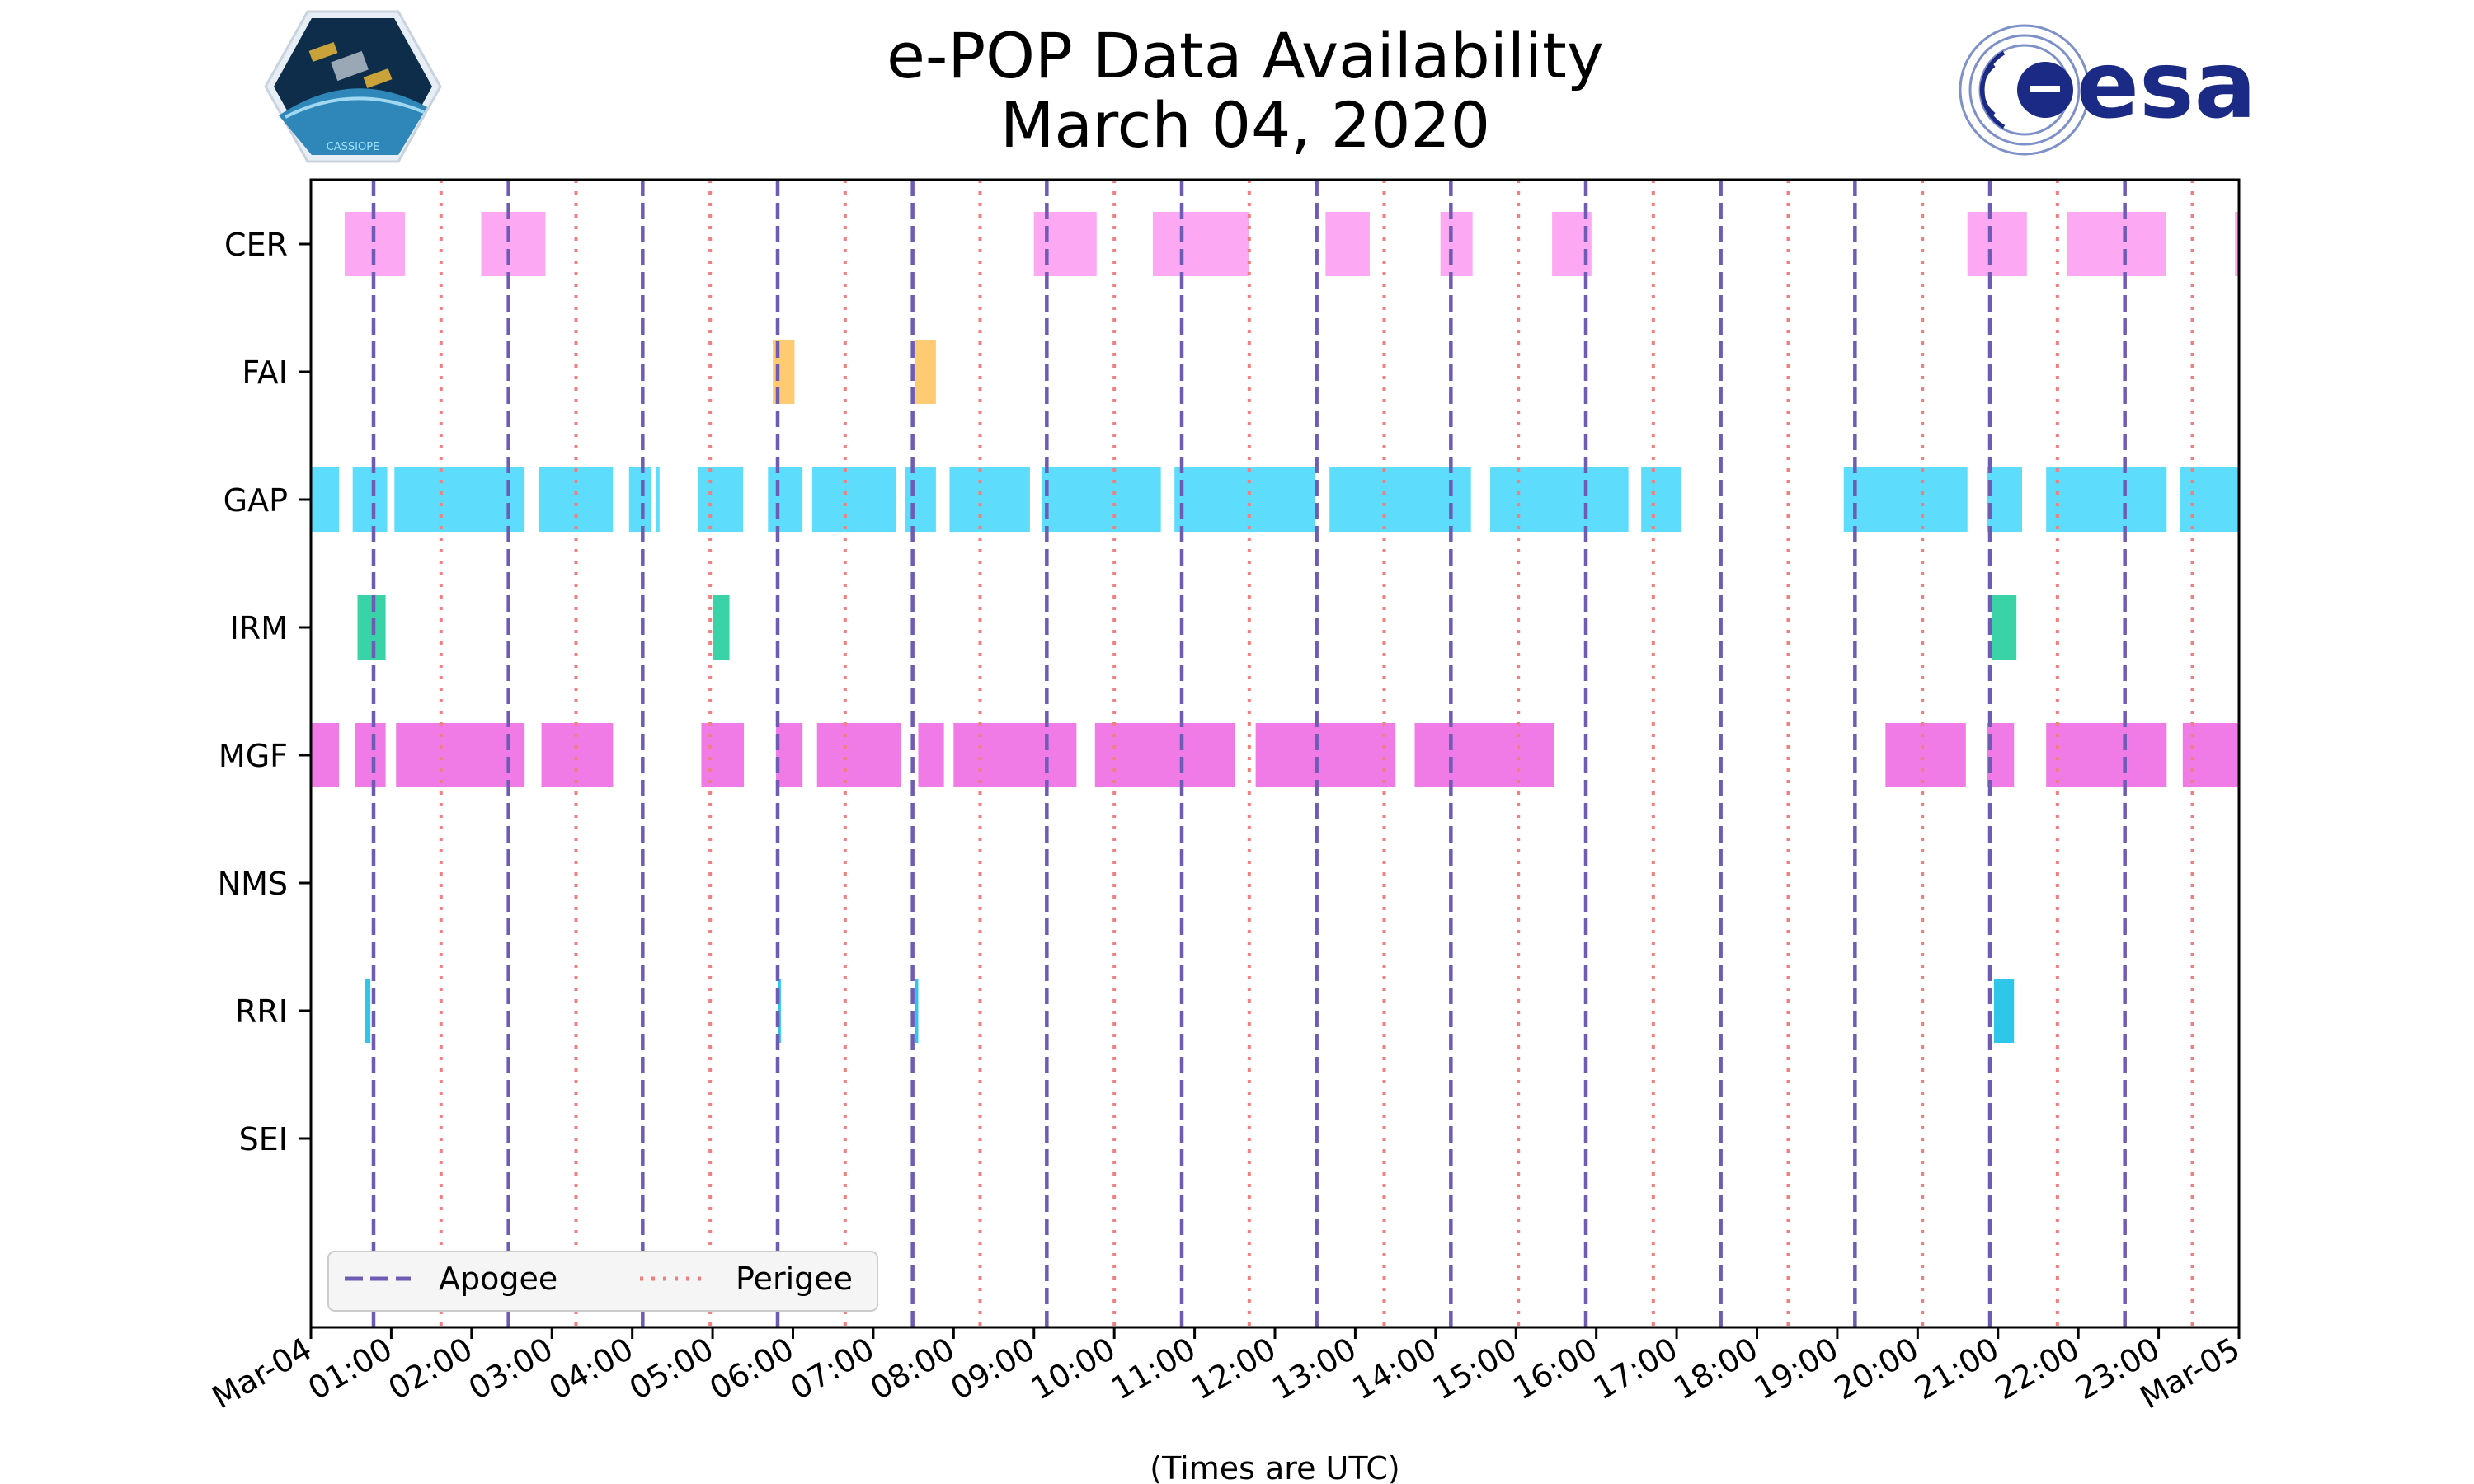  Describe the element at coordinates (1394, 1369) in the screenshot. I see `x-tick-label: 14:00` at that location.